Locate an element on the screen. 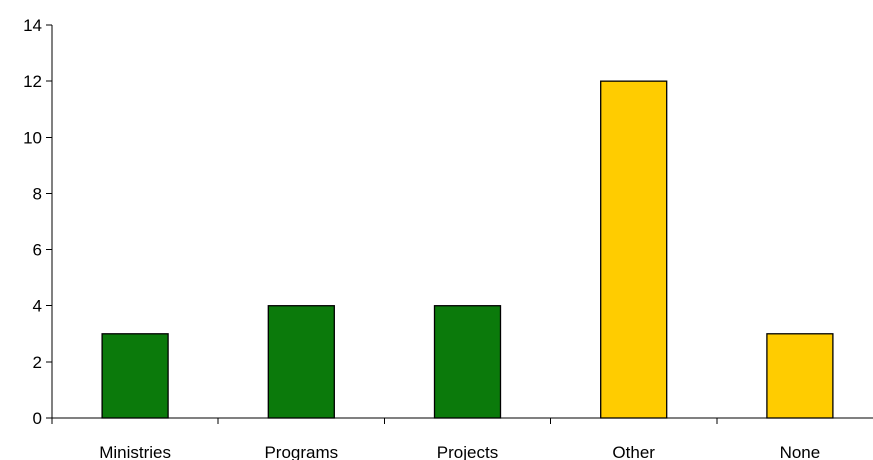 The width and height of the screenshot is (873, 460). y-axis: 0 2 4 6 8 10 12 14 is located at coordinates (38, 222).